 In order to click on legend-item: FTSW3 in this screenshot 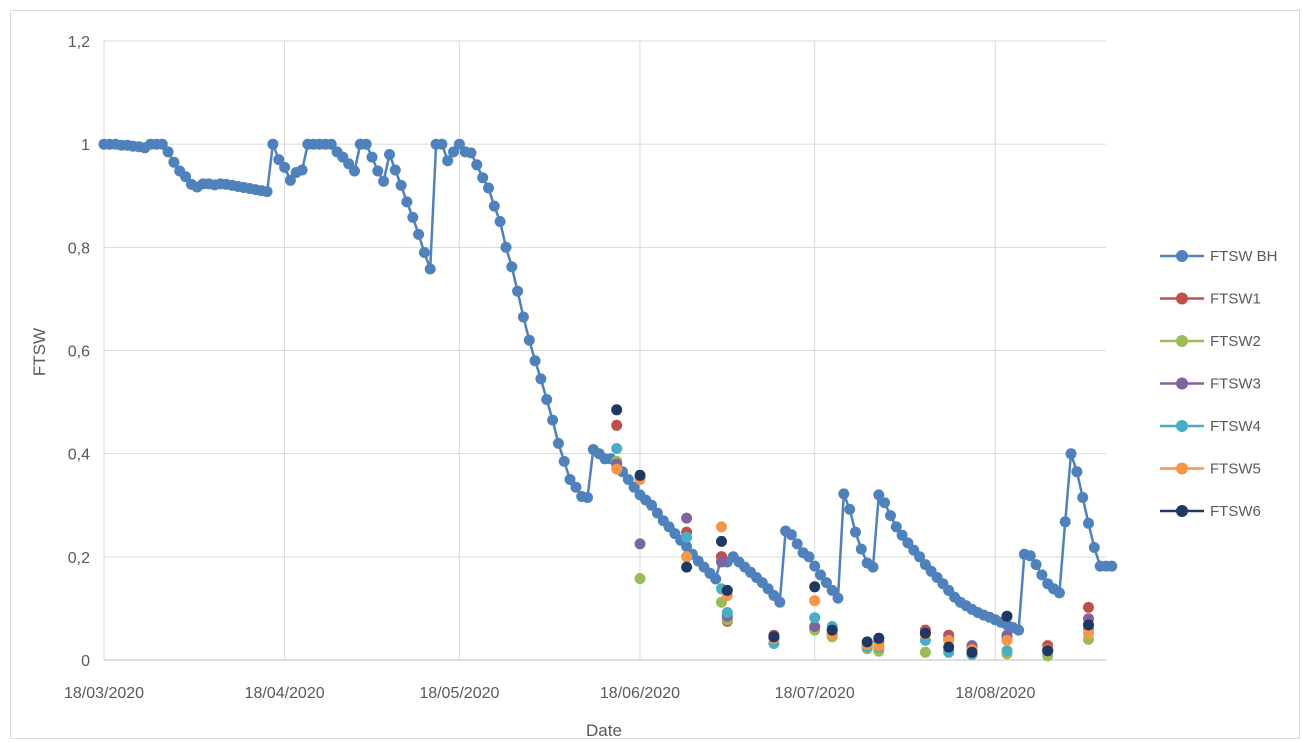, I will do `click(1210, 384)`.